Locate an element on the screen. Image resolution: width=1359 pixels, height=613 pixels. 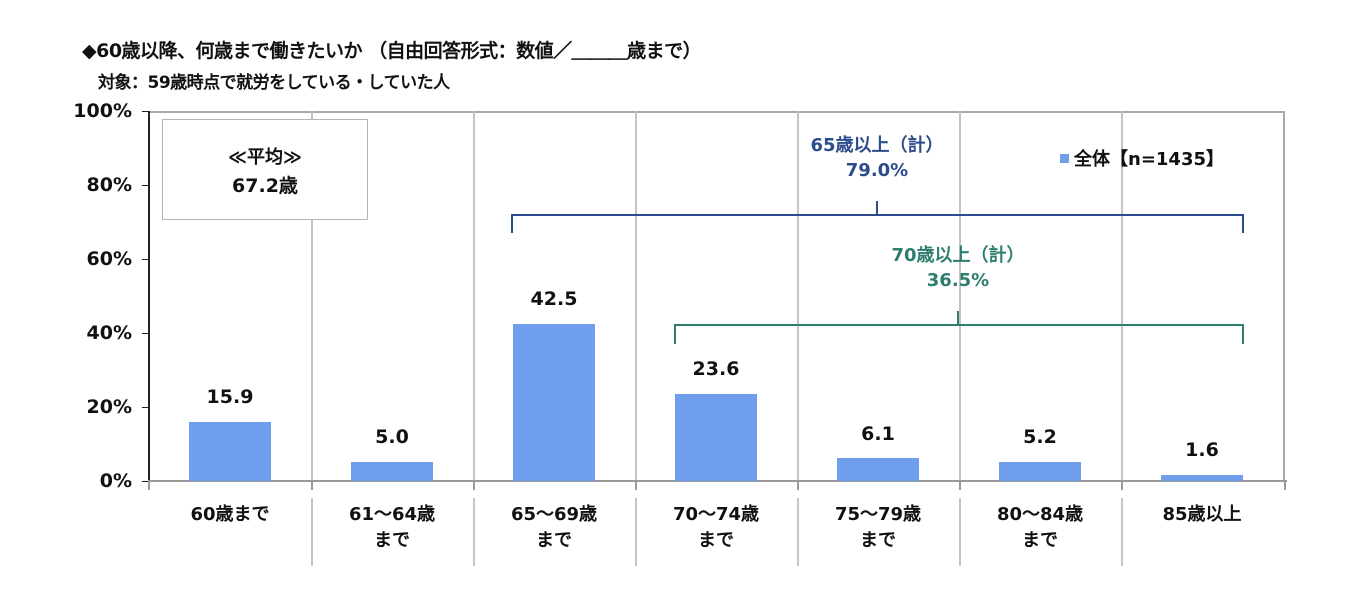
x-axis-line is located at coordinates (717, 481).